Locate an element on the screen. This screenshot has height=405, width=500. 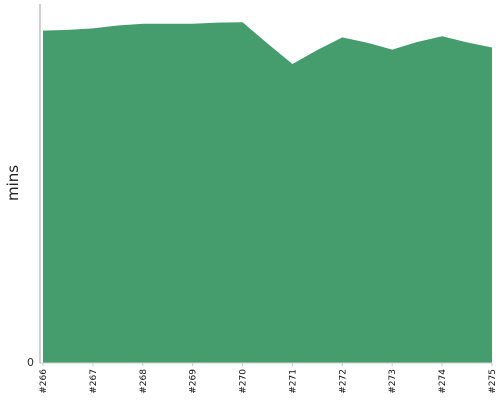
x-tick-label: #271 is located at coordinates (293, 381).